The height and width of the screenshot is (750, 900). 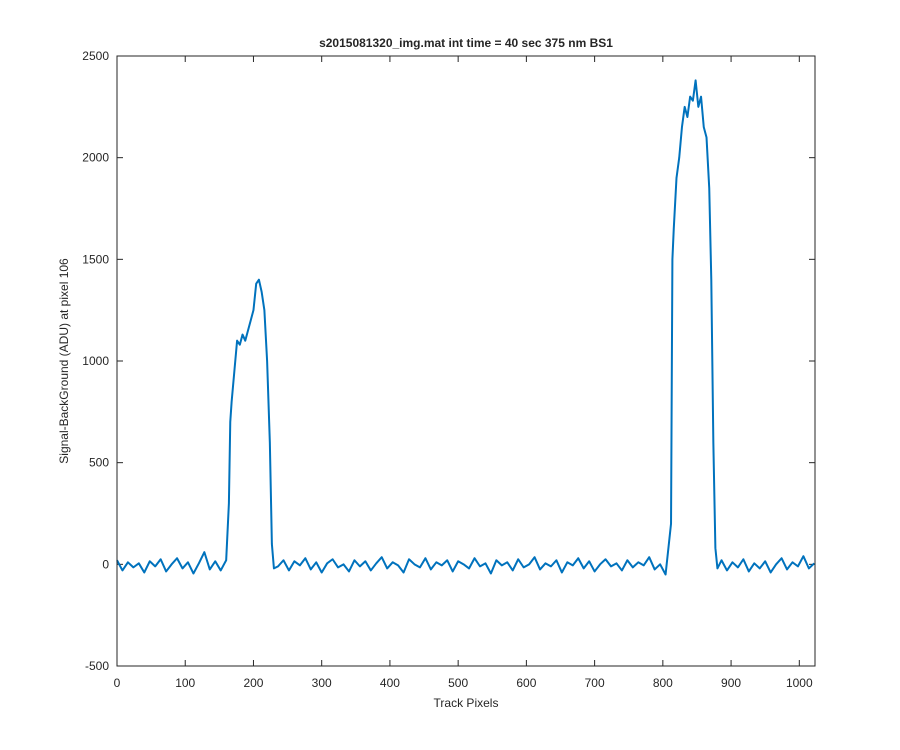 I want to click on x-tick-label: 900, so click(x=731, y=683).